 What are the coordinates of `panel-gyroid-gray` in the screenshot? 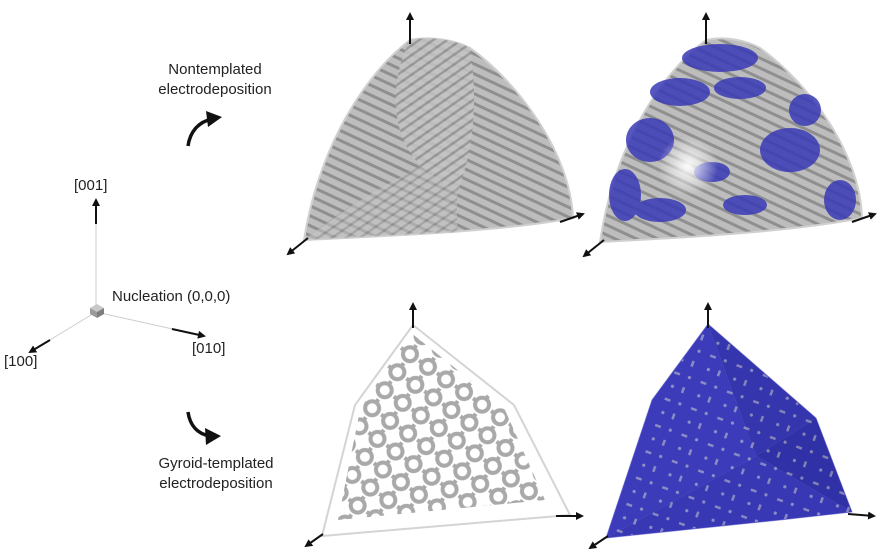 It's located at (444, 425).